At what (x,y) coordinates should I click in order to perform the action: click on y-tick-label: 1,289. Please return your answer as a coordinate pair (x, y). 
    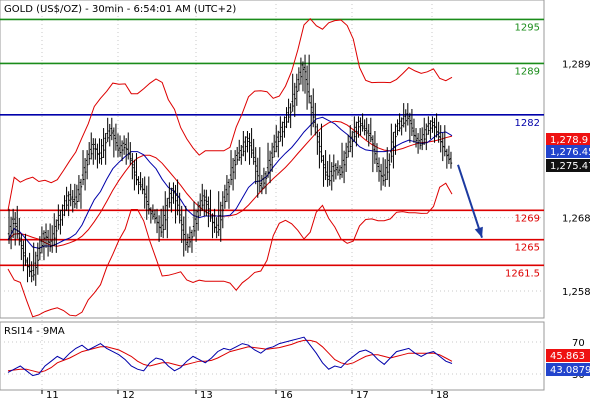
    Looking at the image, I should click on (576, 64).